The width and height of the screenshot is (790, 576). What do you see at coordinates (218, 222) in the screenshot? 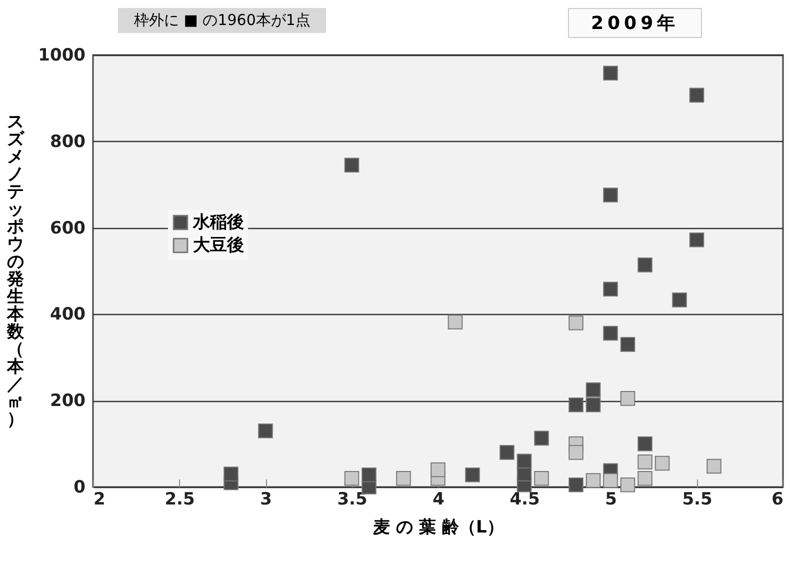
I see `legend-label: 水稲後` at bounding box center [218, 222].